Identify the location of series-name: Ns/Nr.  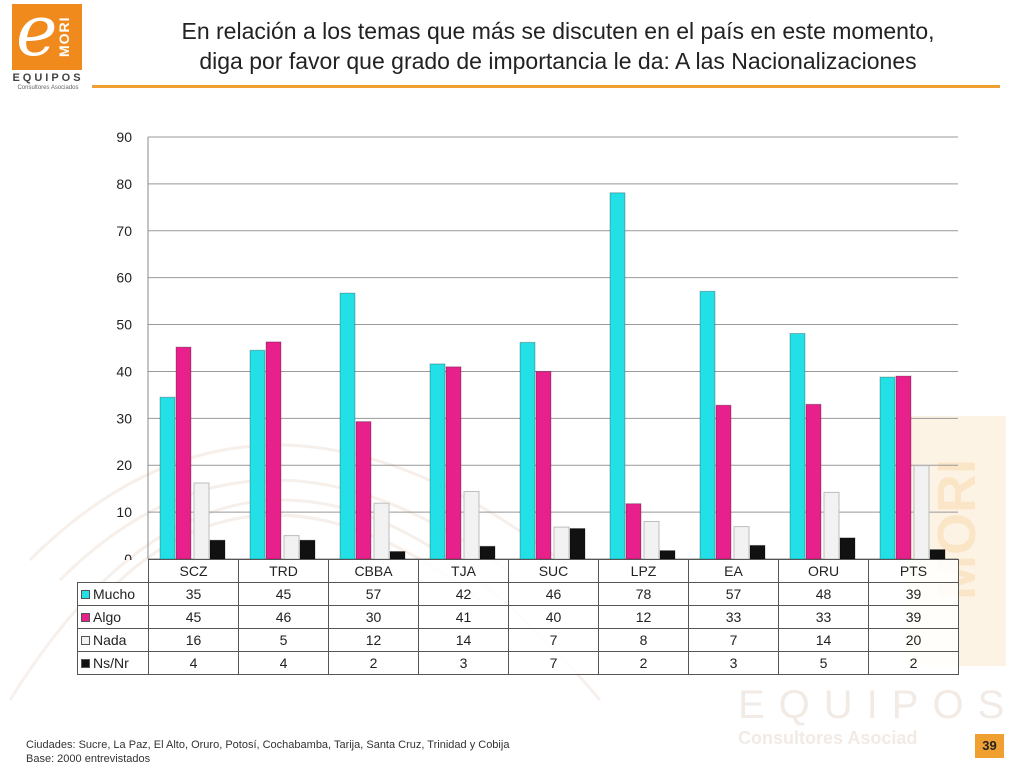
(111, 663).